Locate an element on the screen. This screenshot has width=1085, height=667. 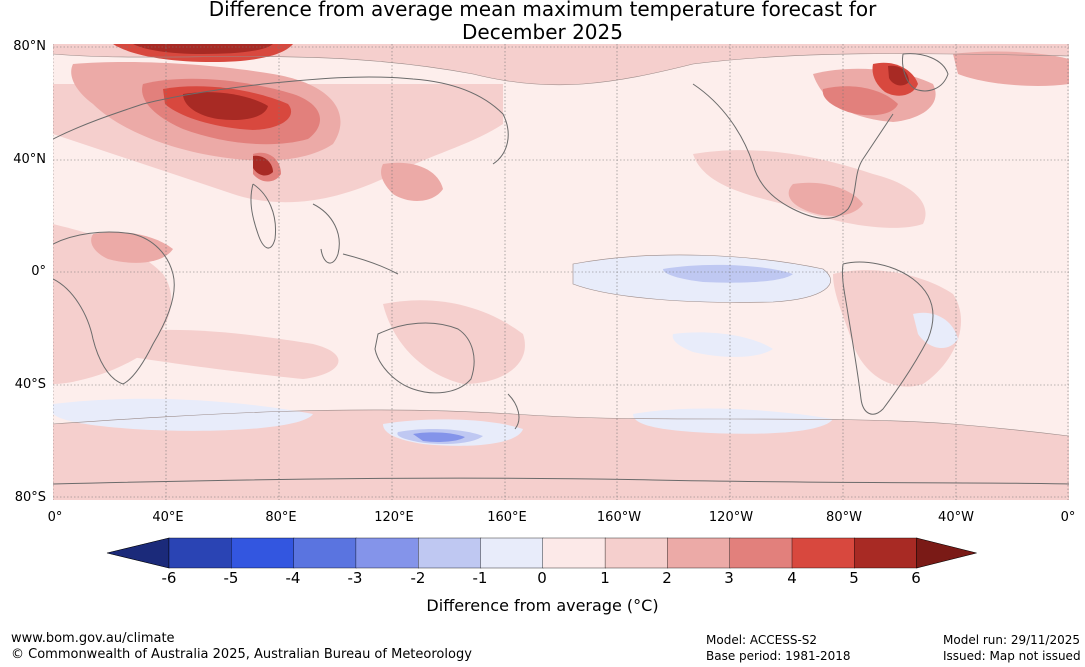
chart-title-line2: December 2025 is located at coordinates (542, 32).